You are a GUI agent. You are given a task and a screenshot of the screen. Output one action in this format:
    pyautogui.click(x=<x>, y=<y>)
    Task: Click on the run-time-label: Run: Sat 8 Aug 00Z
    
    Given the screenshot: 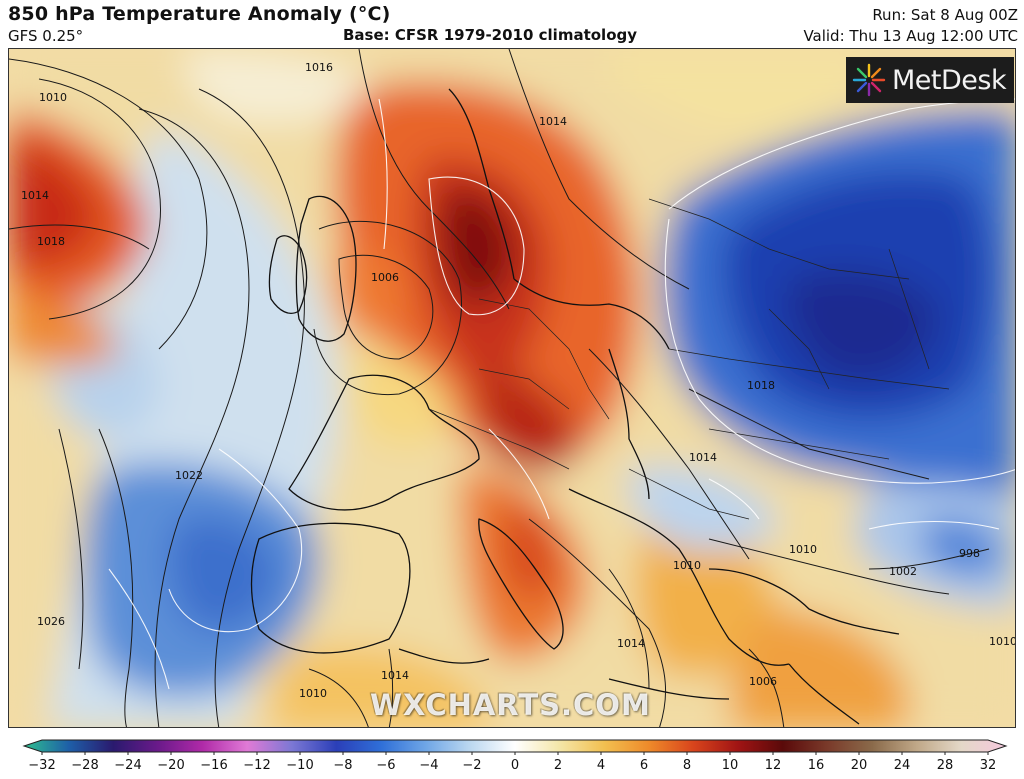 What is the action you would take?
    pyautogui.click(x=945, y=15)
    